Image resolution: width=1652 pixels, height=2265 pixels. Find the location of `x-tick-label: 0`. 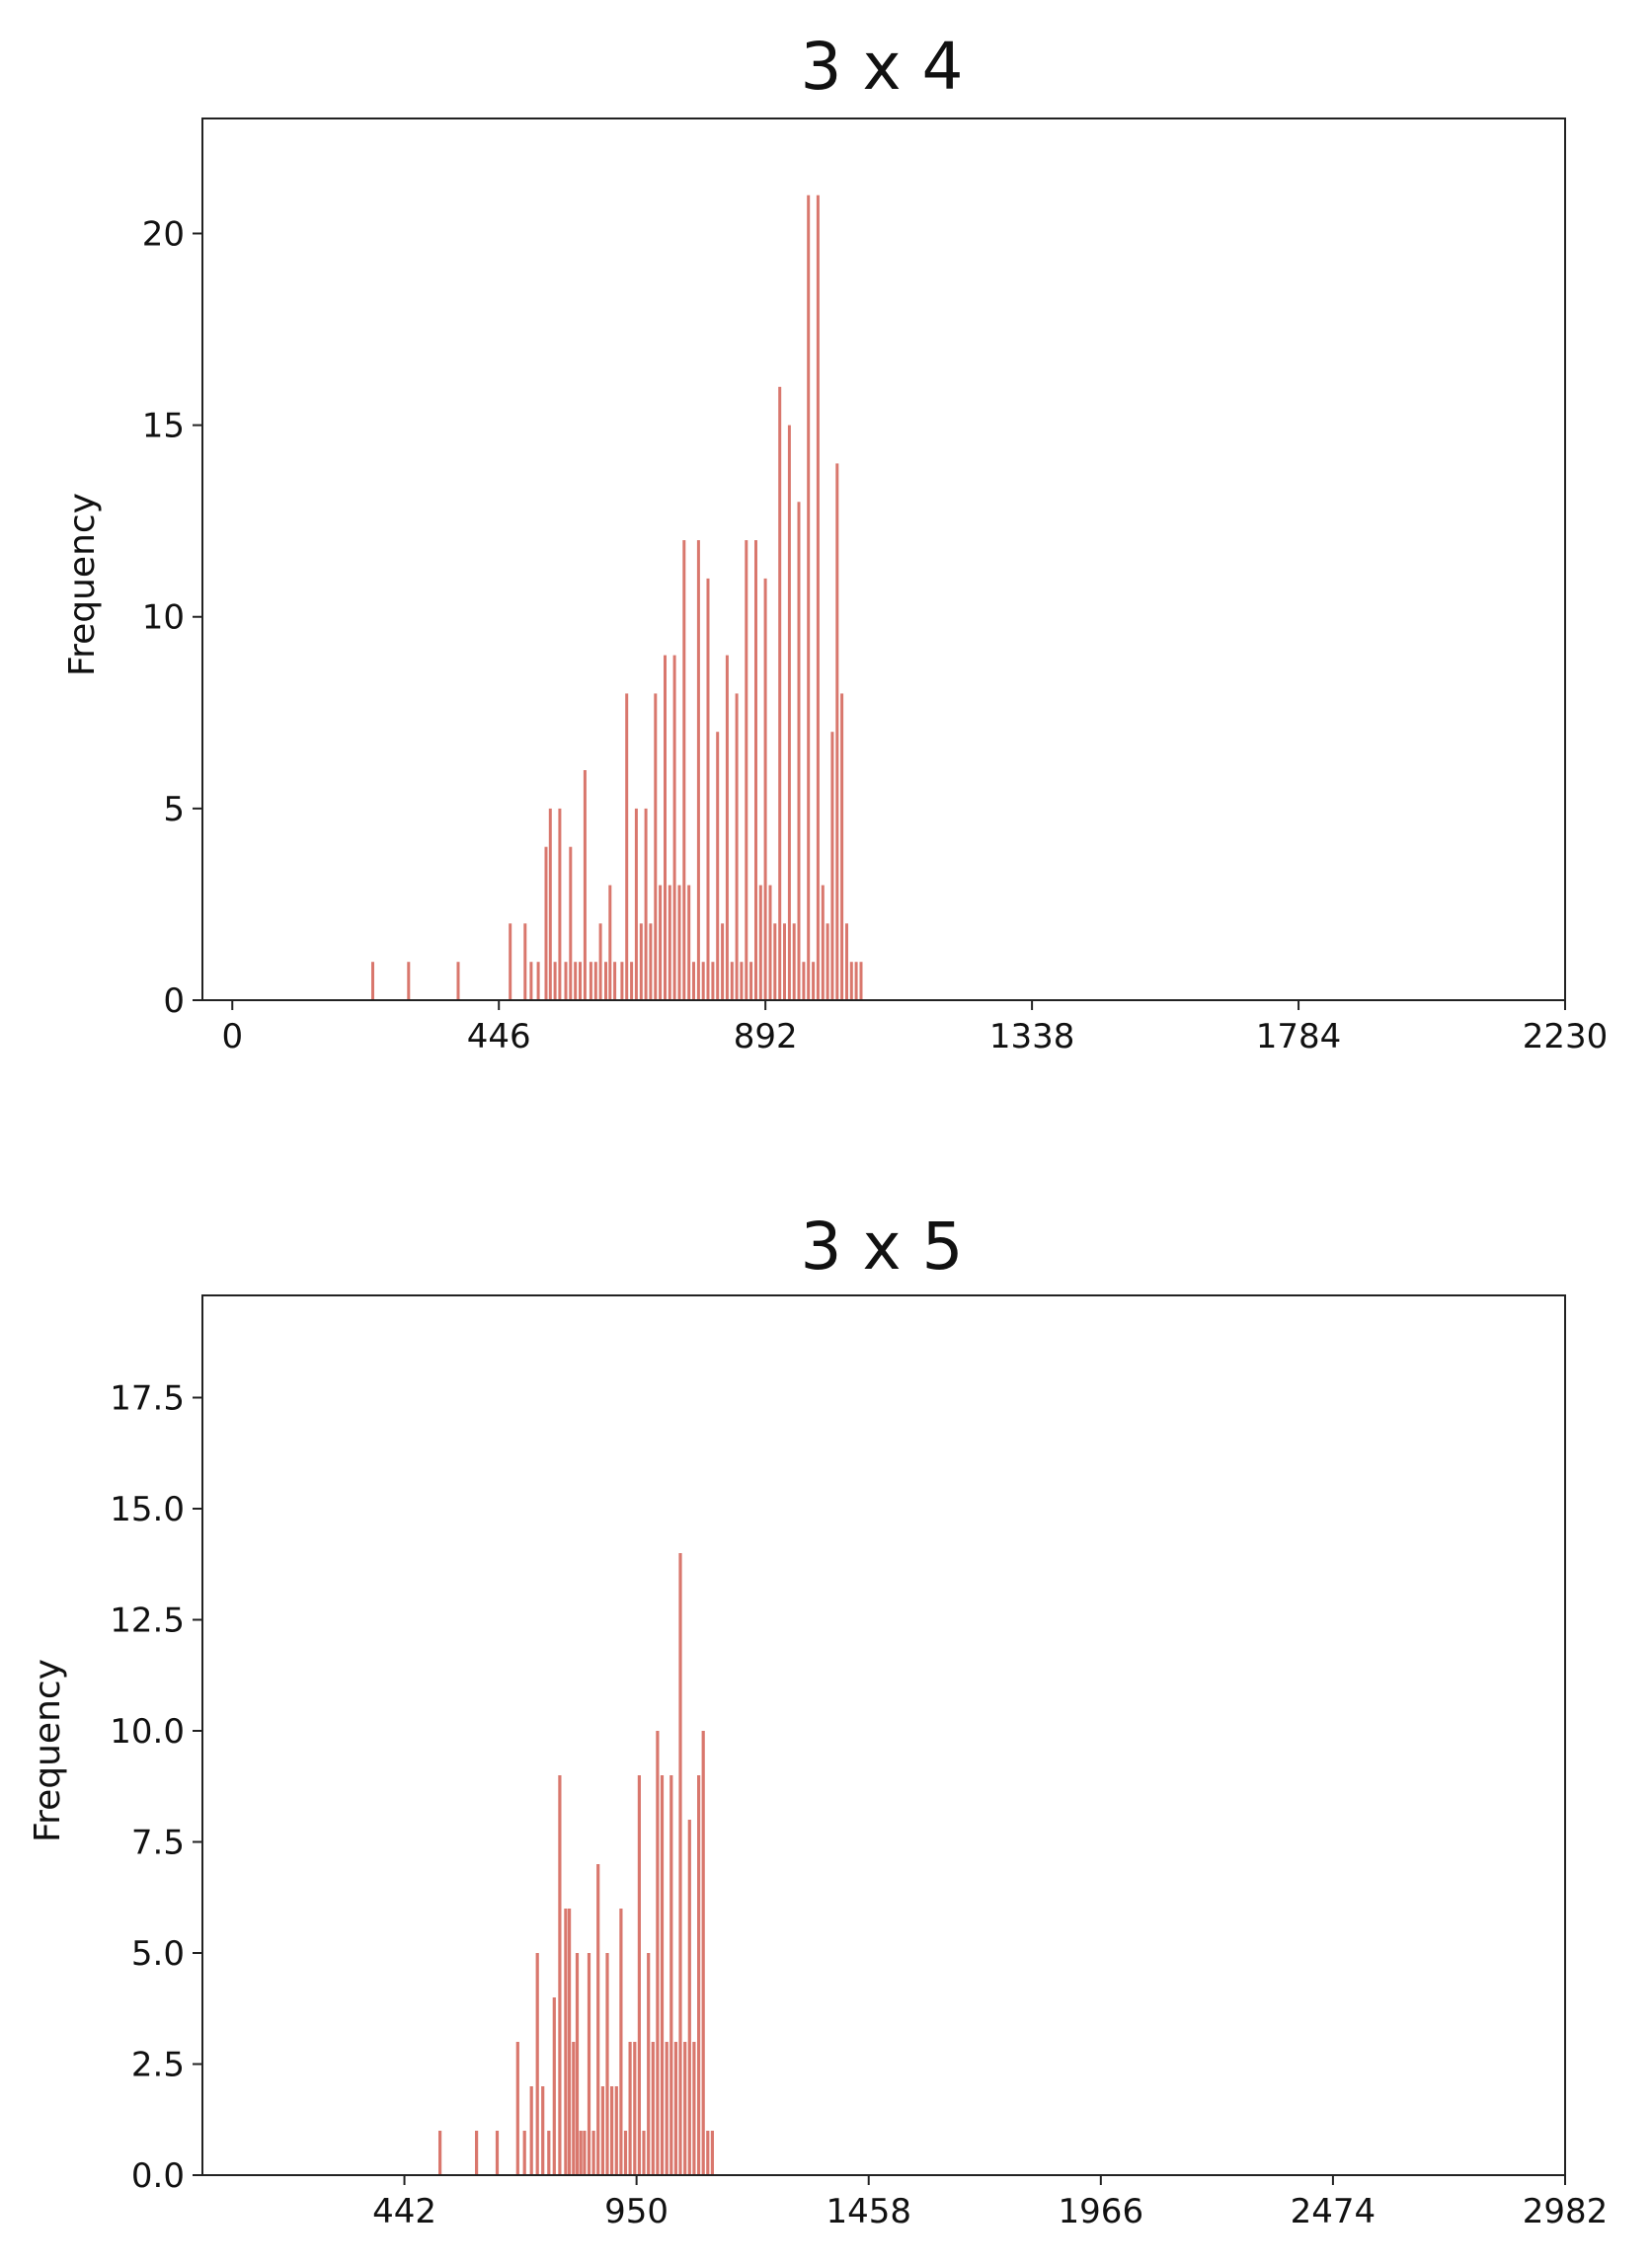

x-tick-label: 0 is located at coordinates (232, 1036).